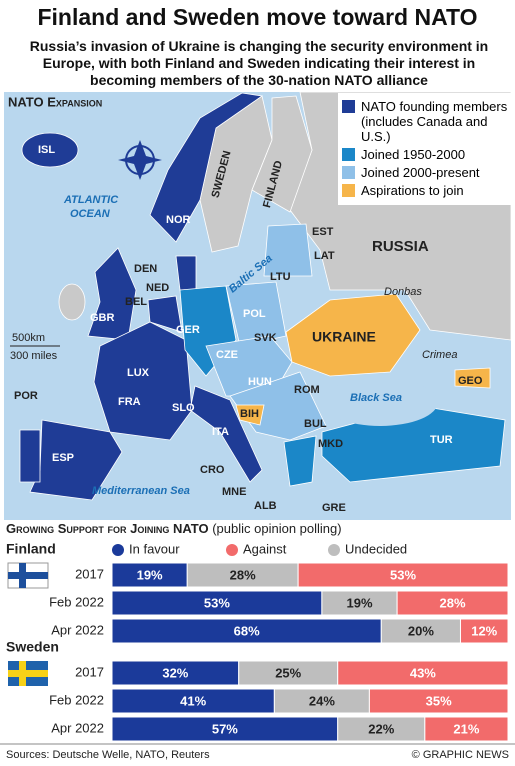  I want to click on country-label: GBR, so click(102, 318).